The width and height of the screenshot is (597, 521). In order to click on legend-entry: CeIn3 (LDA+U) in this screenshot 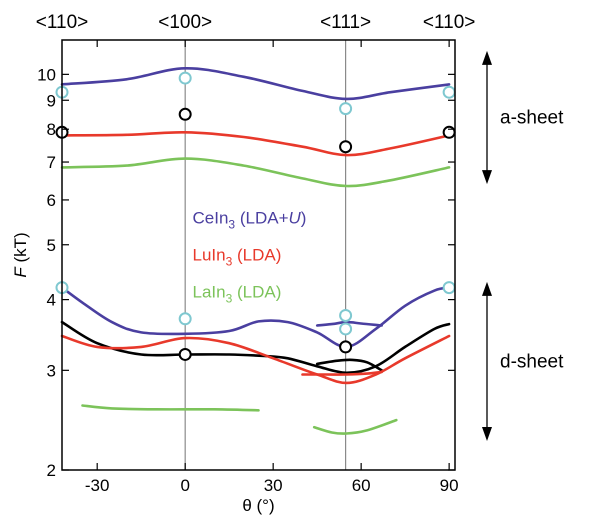, I will do `click(250, 220)`.